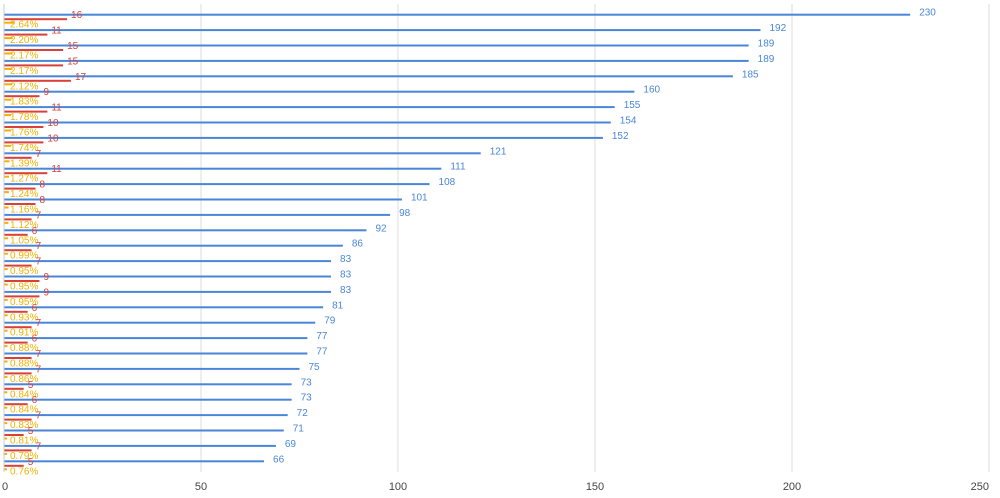 Image resolution: width=1000 pixels, height=498 pixels. Describe the element at coordinates (24, 240) in the screenshot. I see `data-label-series3: 1.05%` at that location.